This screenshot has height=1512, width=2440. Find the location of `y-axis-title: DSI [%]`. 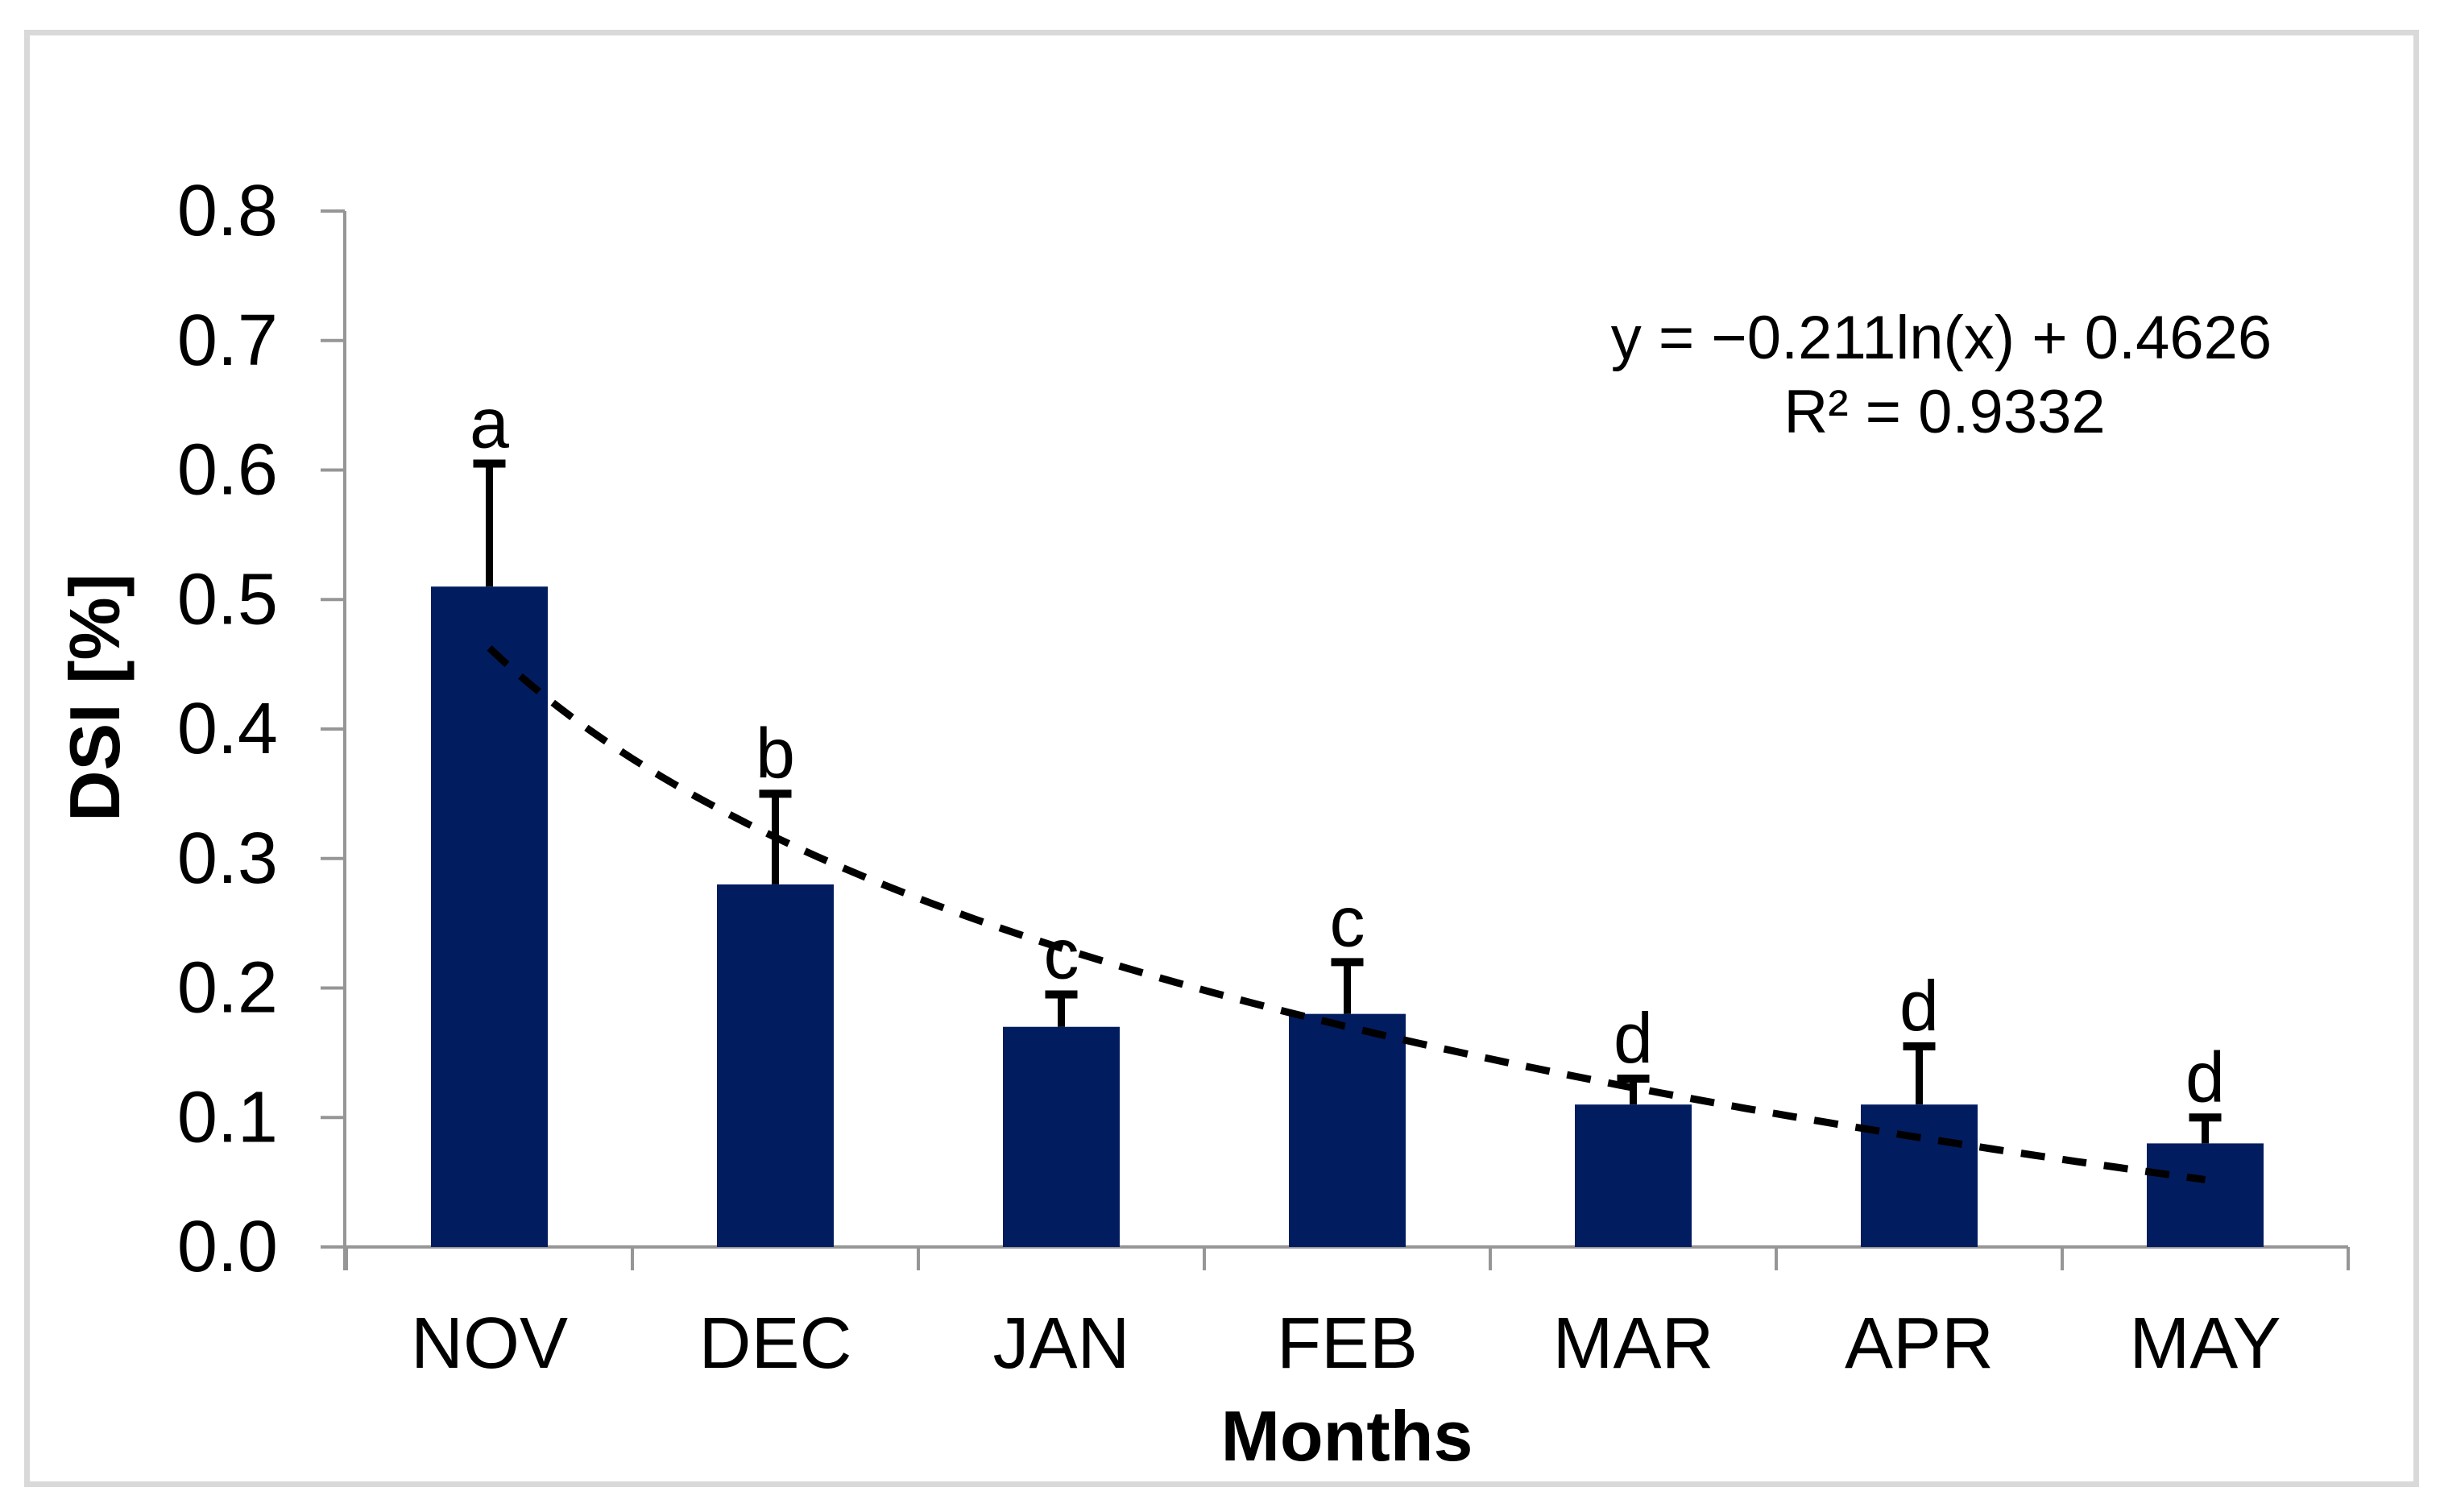

y-axis-title: DSI [%] is located at coordinates (95, 698).